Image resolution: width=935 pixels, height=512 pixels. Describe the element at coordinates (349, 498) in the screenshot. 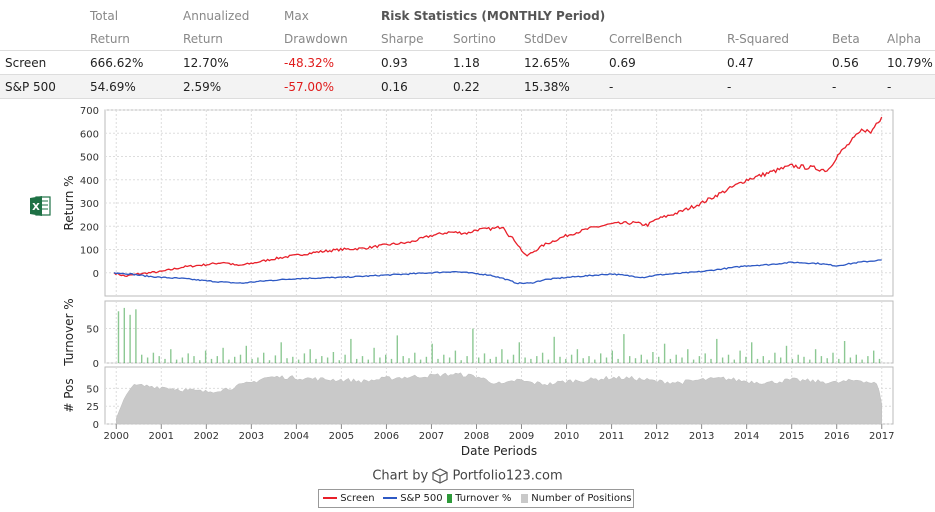

I see `legend-item-screen: Screen` at that location.